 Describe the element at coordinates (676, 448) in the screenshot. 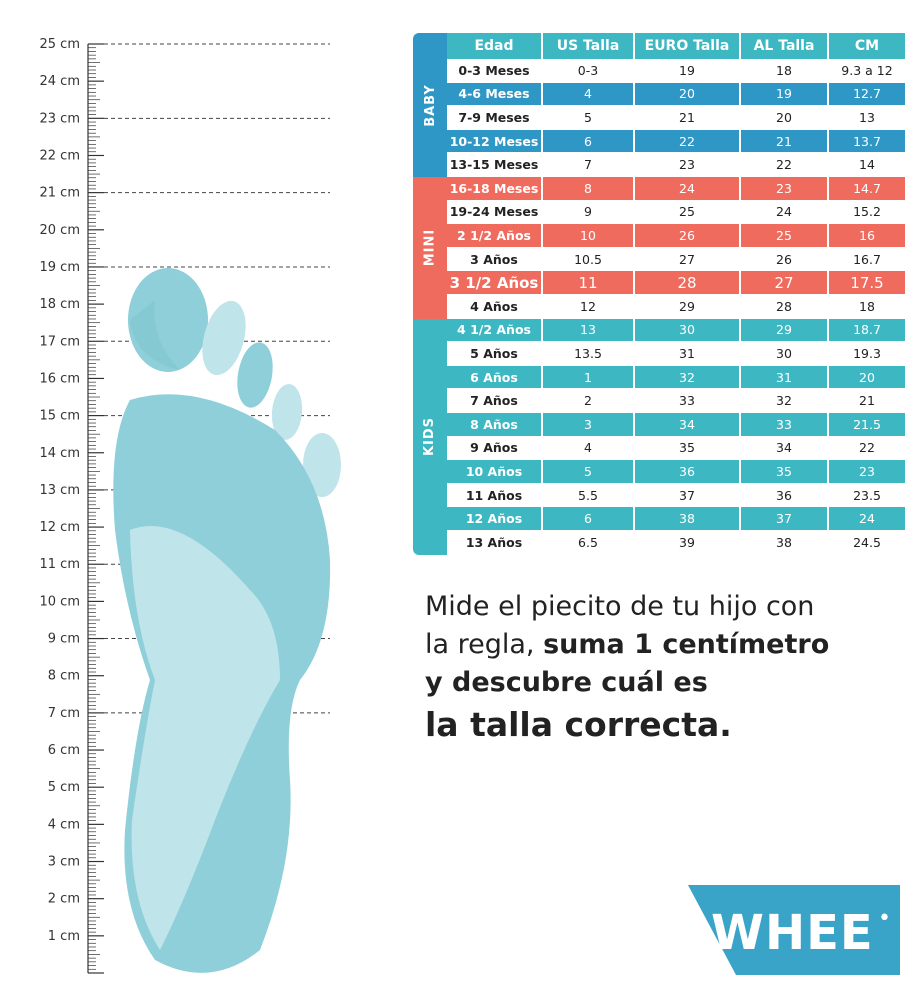

I see `table-row: 9 Años 4 35 34 22` at that location.